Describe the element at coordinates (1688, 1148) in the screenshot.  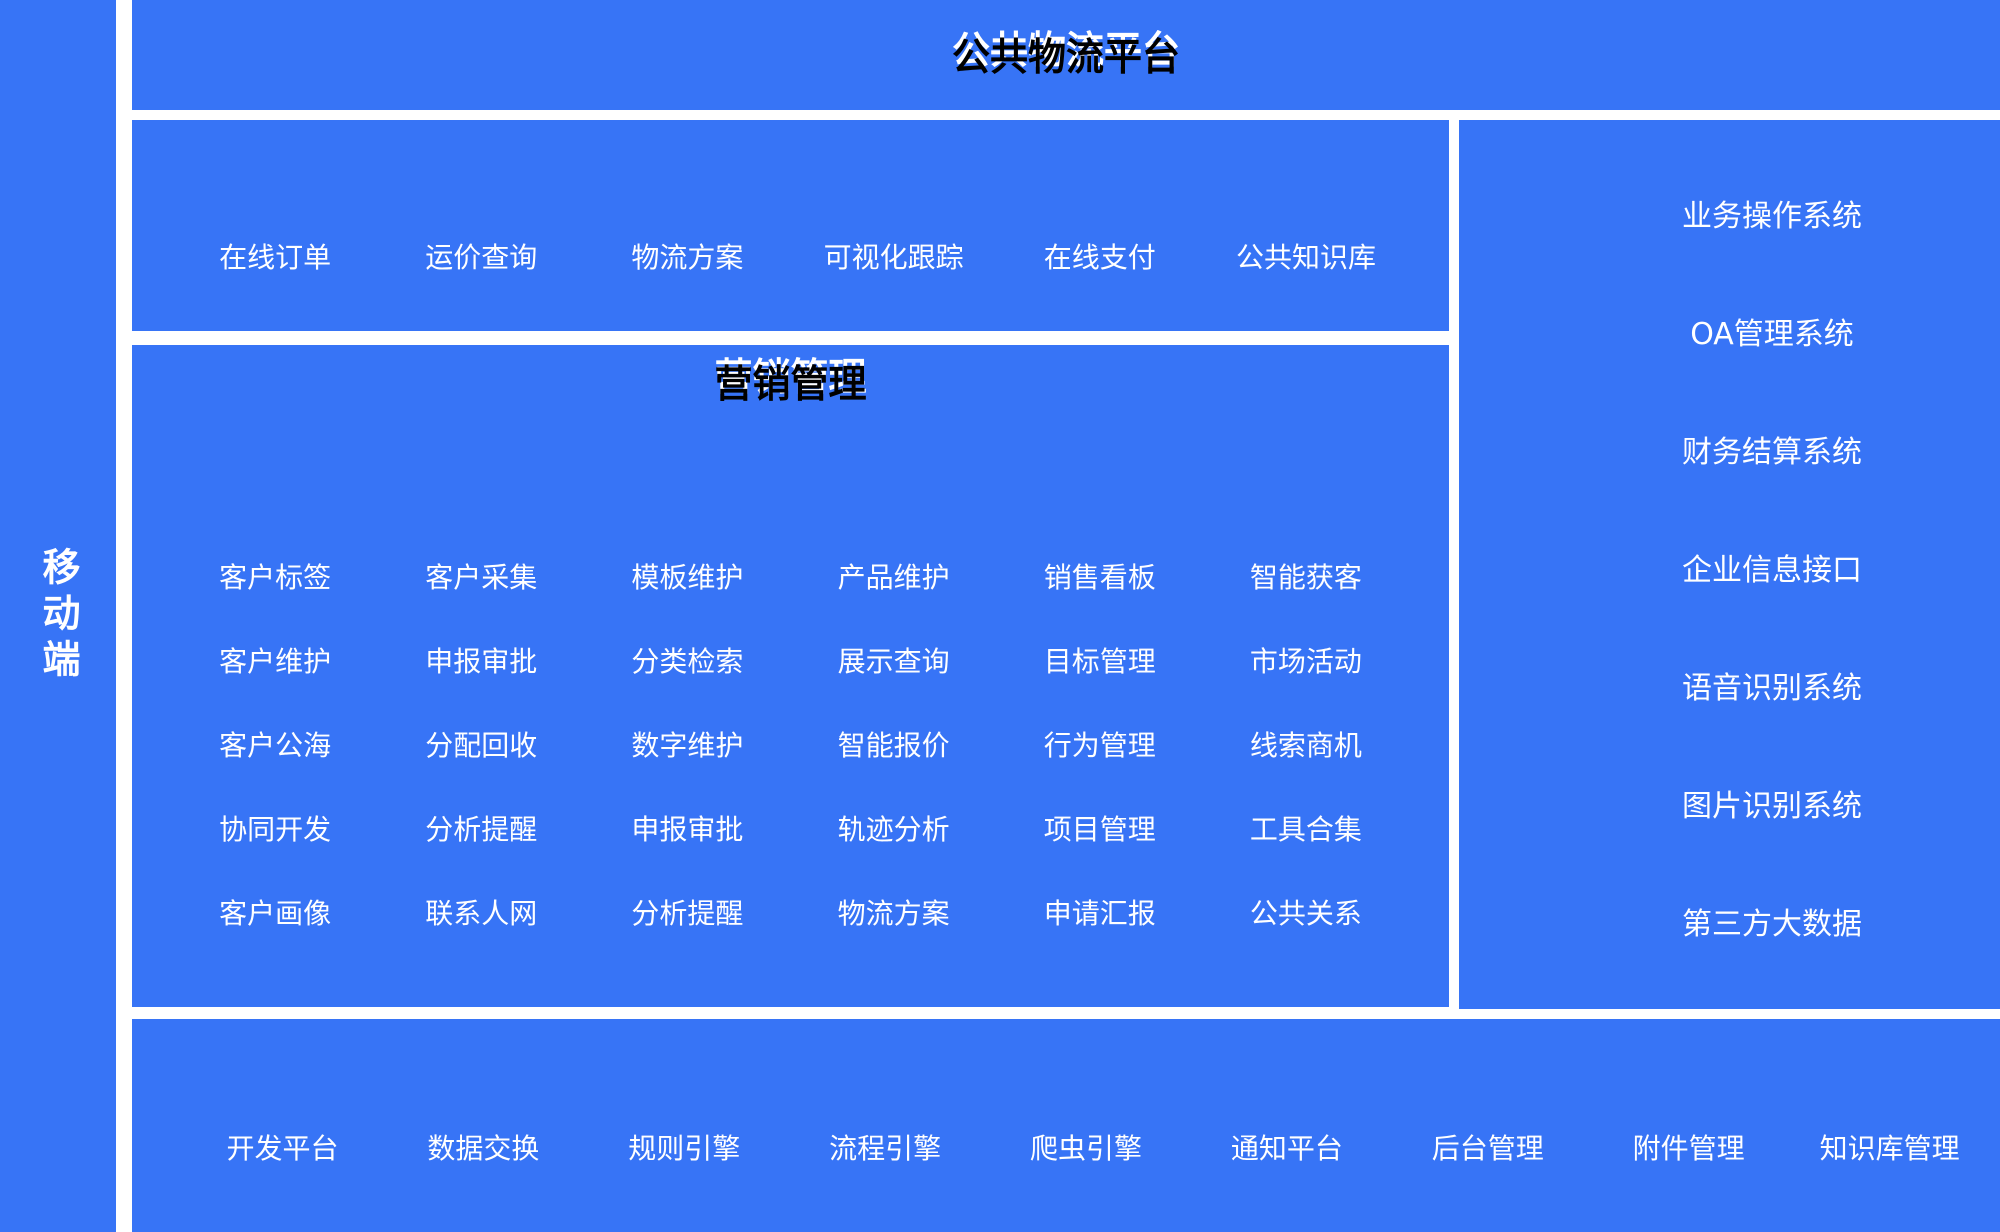
I see `platform-item: 附件管理` at that location.